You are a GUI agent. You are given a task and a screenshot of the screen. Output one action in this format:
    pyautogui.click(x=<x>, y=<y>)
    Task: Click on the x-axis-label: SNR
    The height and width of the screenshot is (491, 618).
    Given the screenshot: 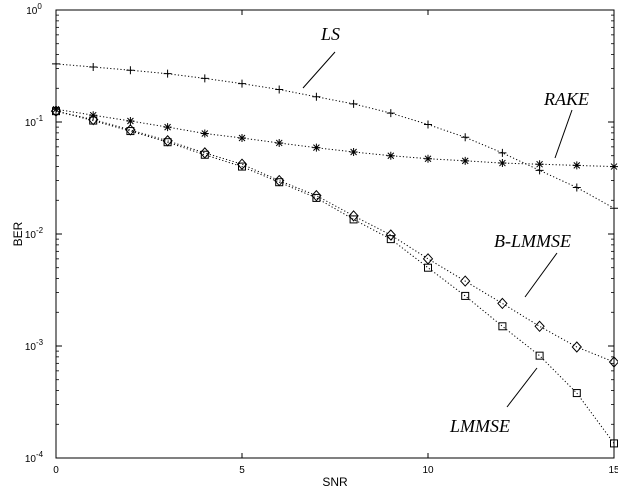 What is the action you would take?
    pyautogui.click(x=335, y=482)
    